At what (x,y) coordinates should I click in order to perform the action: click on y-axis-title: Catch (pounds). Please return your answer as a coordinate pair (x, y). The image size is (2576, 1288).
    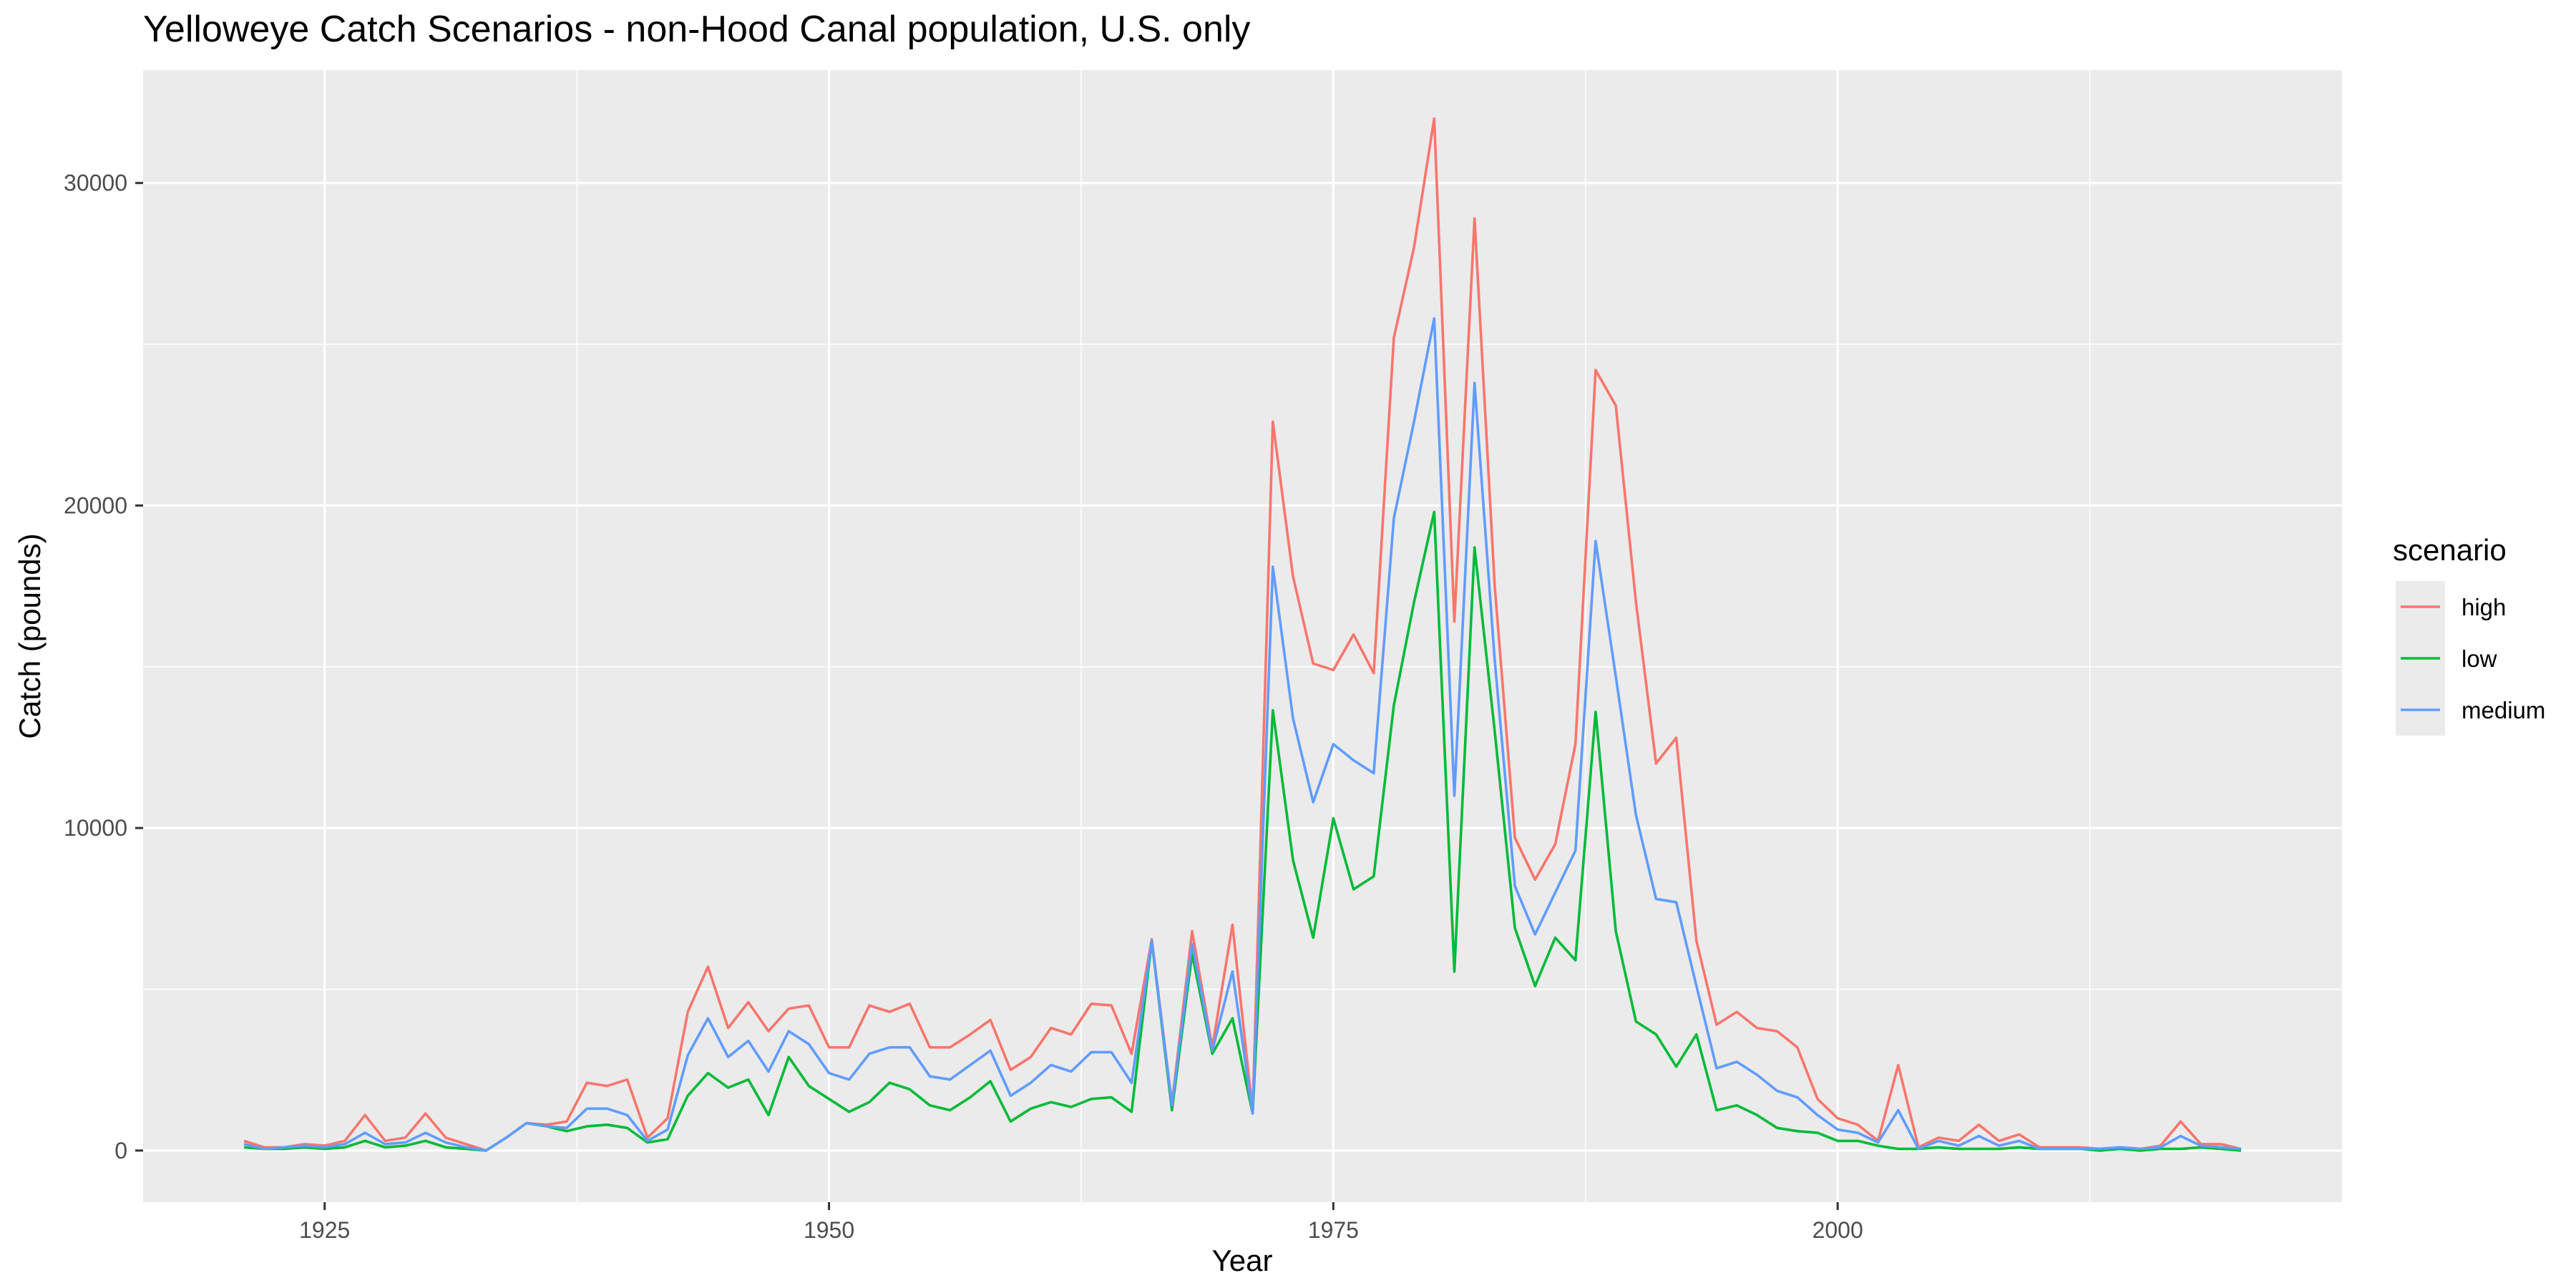
    Looking at the image, I should click on (30, 635).